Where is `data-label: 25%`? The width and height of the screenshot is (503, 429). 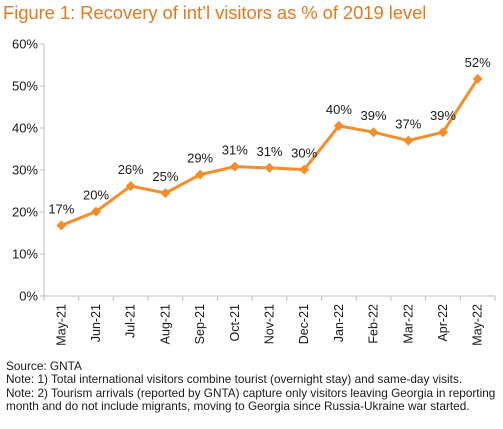 data-label: 25% is located at coordinates (165, 176).